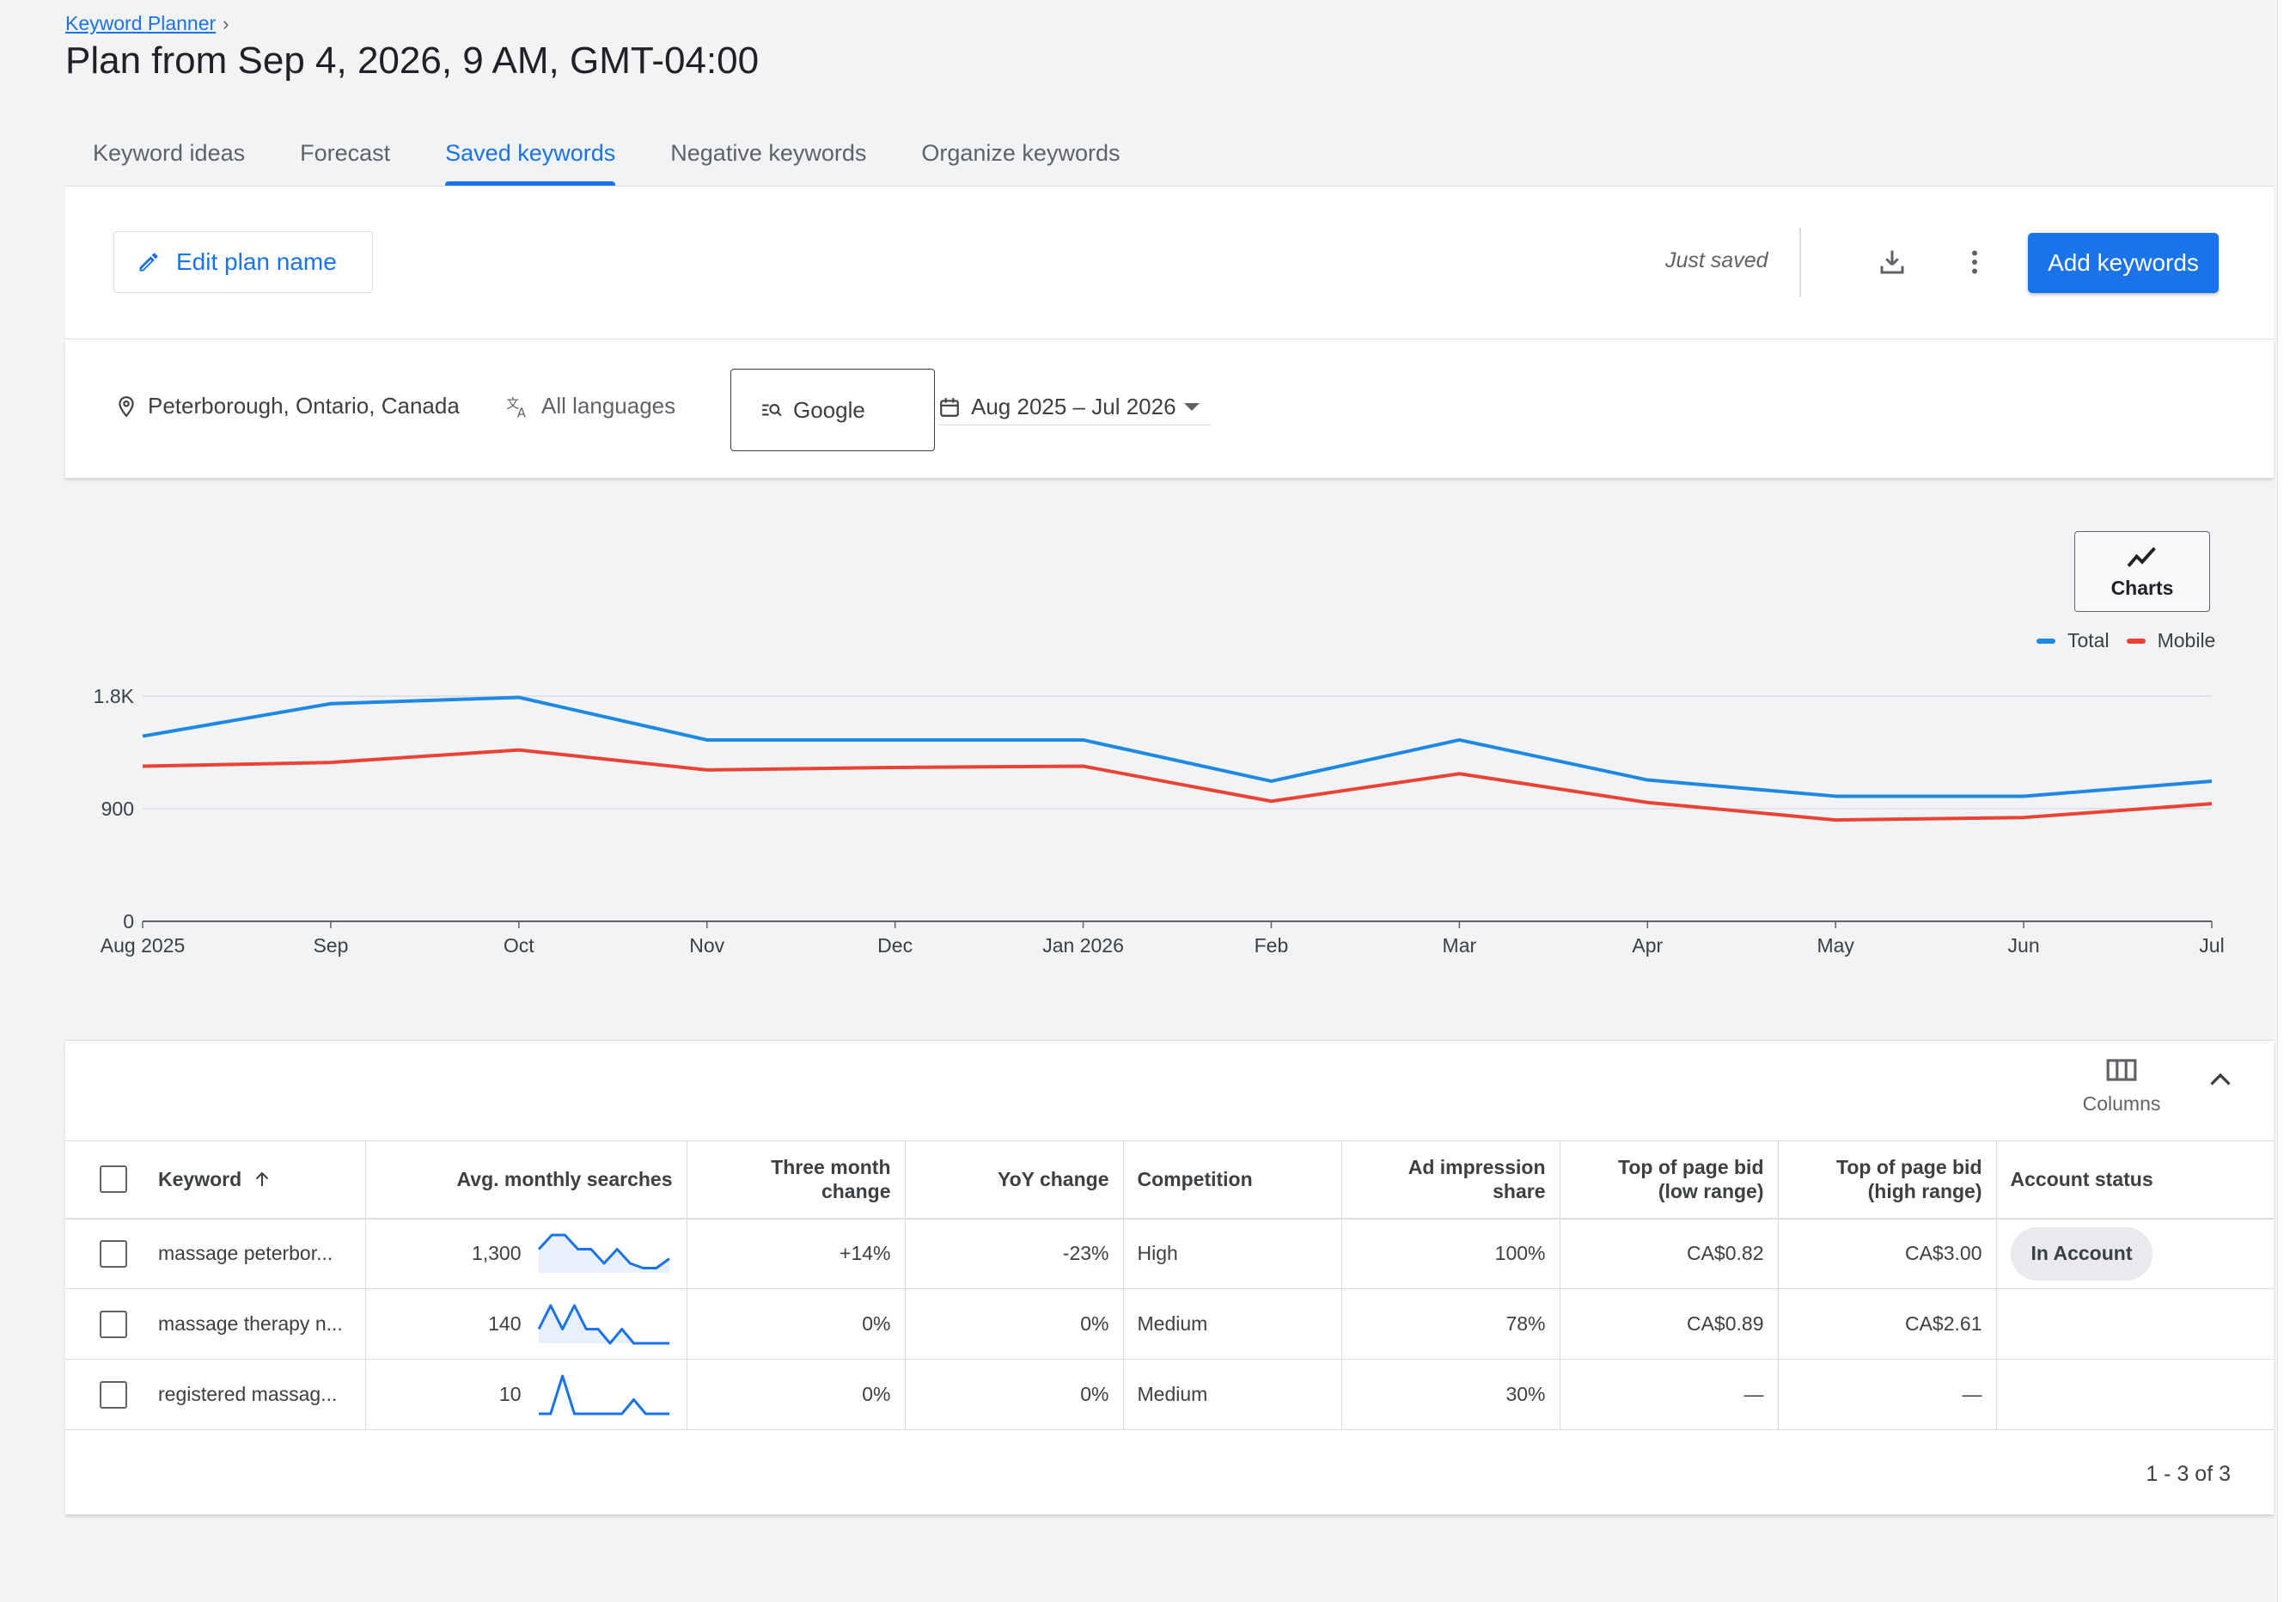 This screenshot has width=2296, height=1602. Describe the element at coordinates (2121, 1103) in the screenshot. I see `columns-label: Columns` at that location.